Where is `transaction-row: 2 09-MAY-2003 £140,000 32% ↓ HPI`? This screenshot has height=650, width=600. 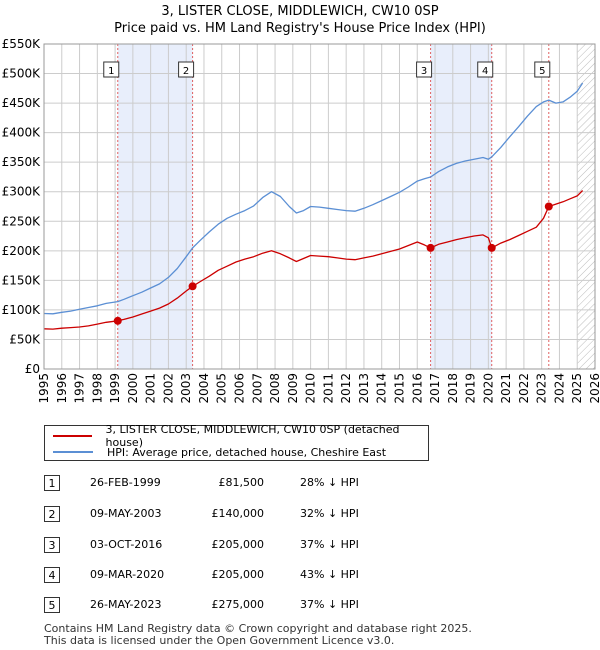
transaction-row: 2 09-MAY-2003 £140,000 32% ↓ HPI is located at coordinates (224, 516).